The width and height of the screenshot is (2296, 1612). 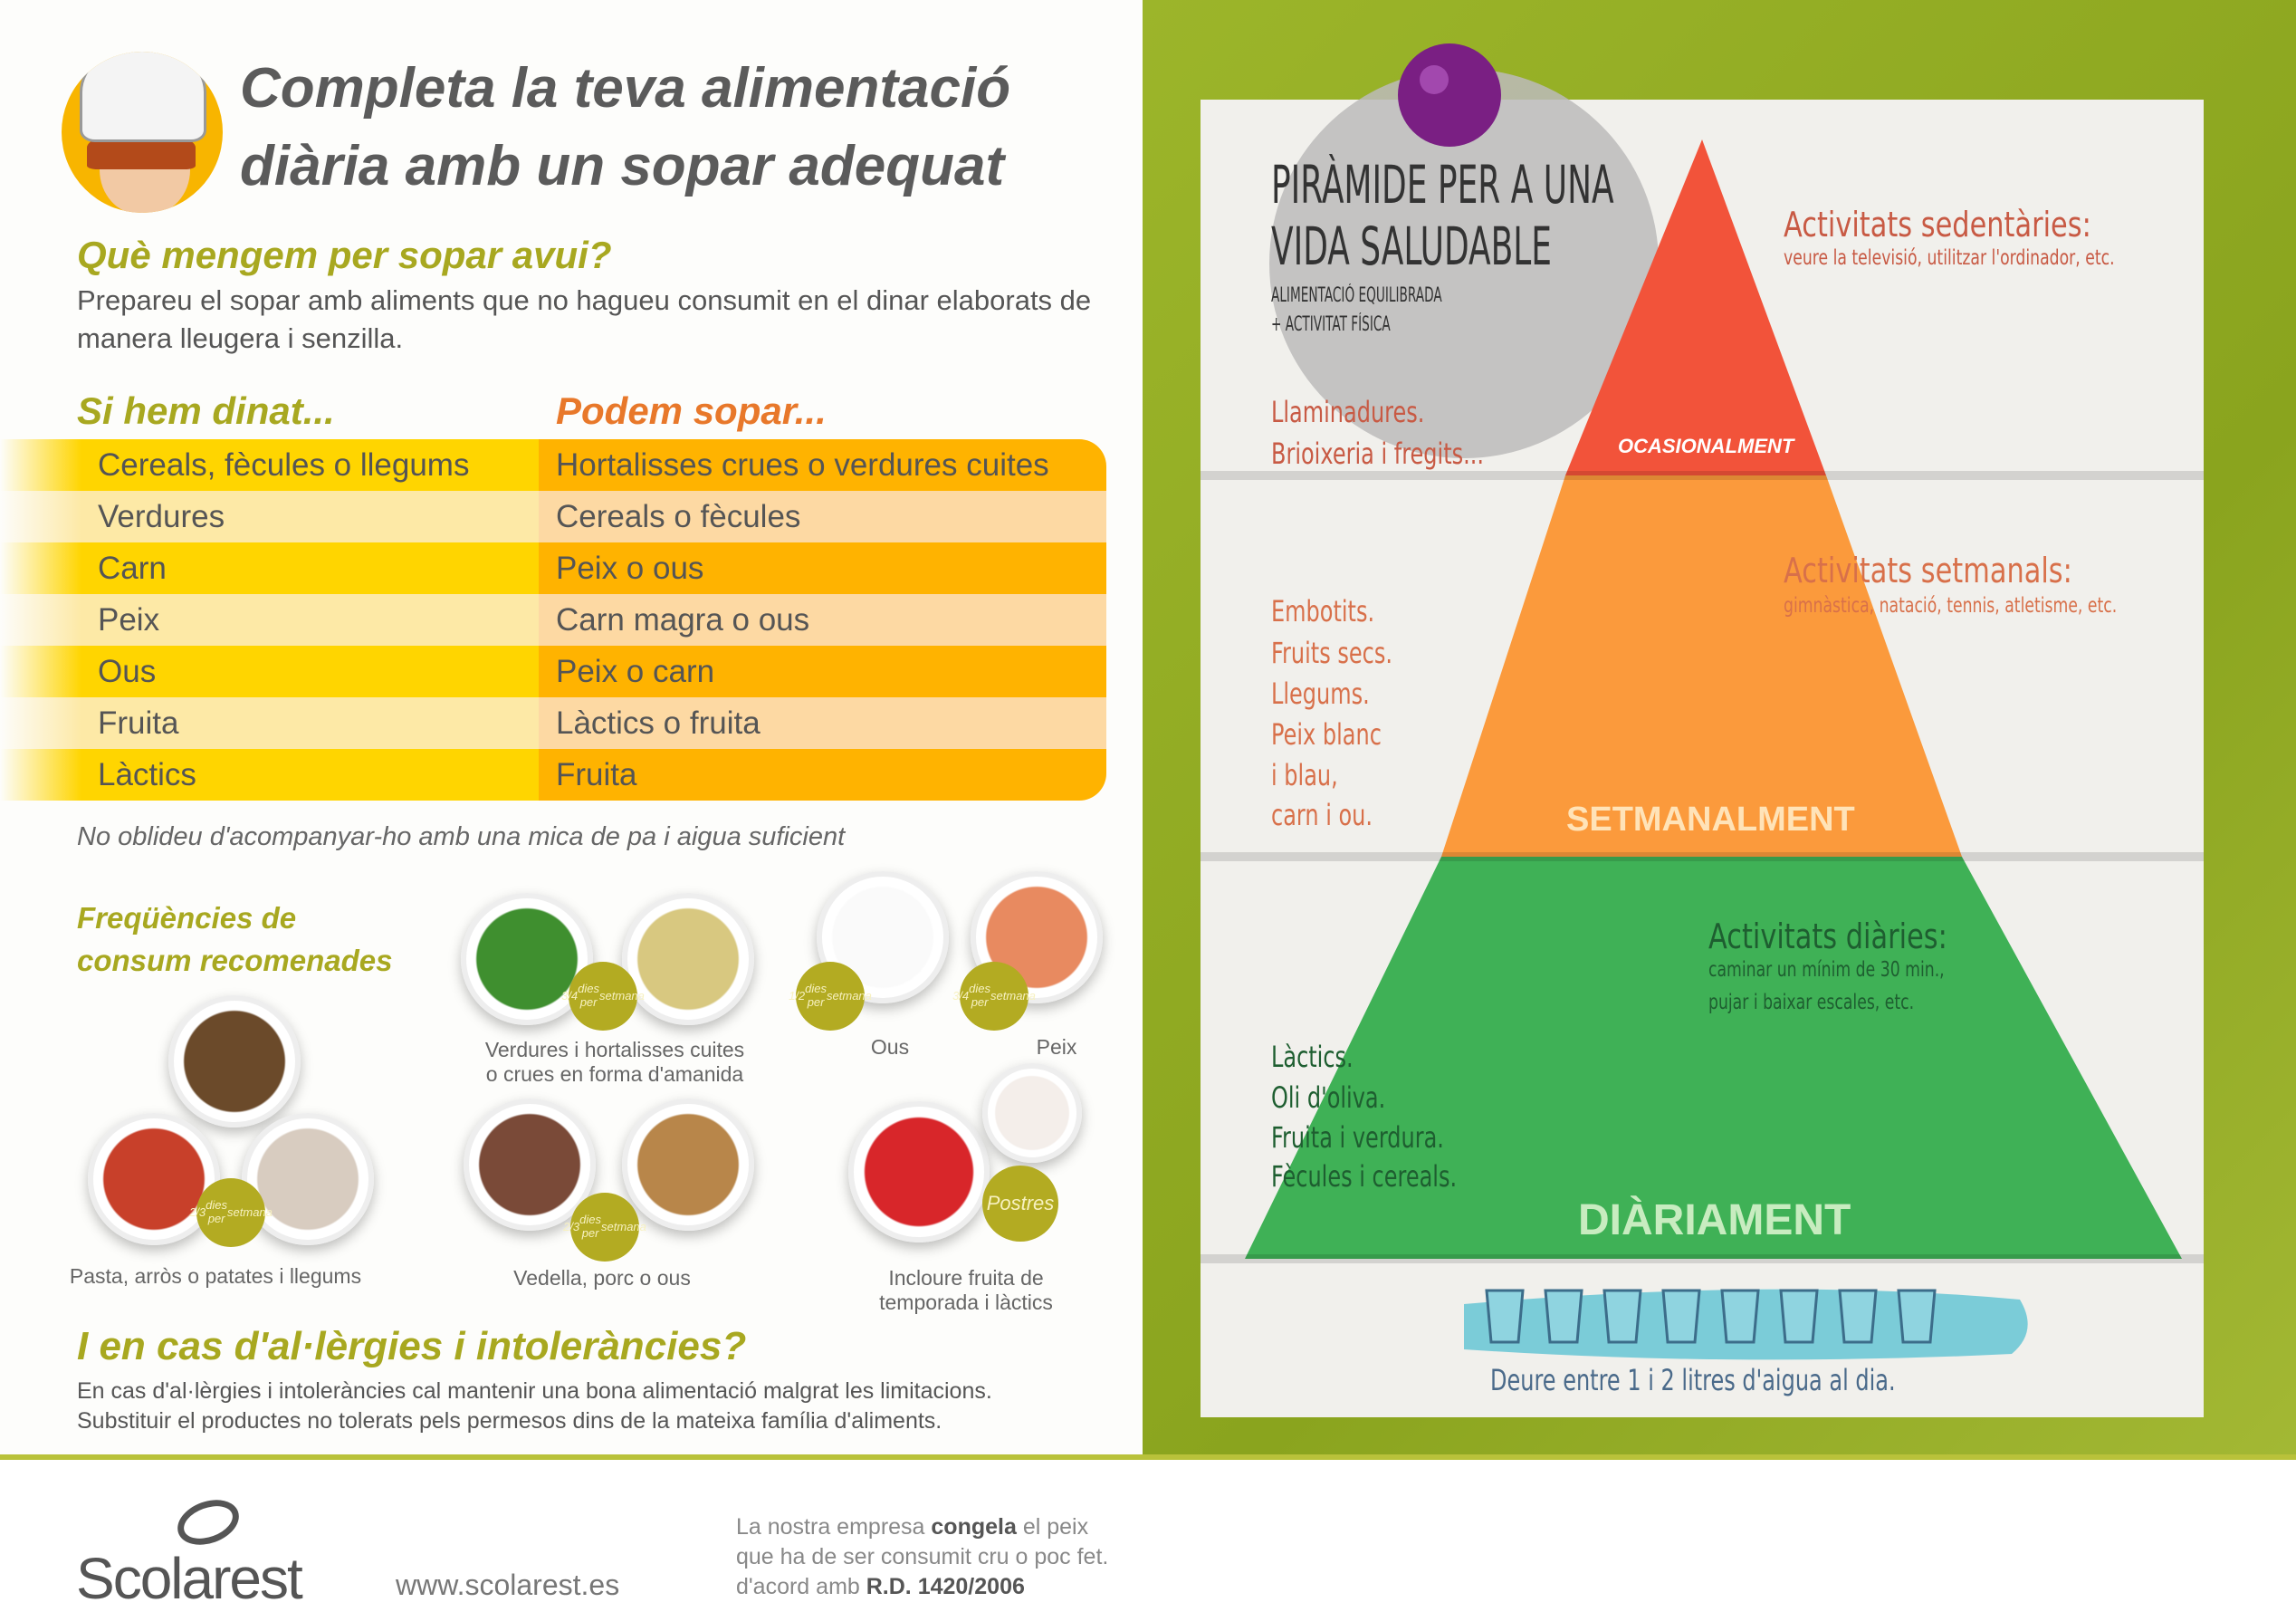 I want to click on pyramid-top, so click(x=1695, y=307).